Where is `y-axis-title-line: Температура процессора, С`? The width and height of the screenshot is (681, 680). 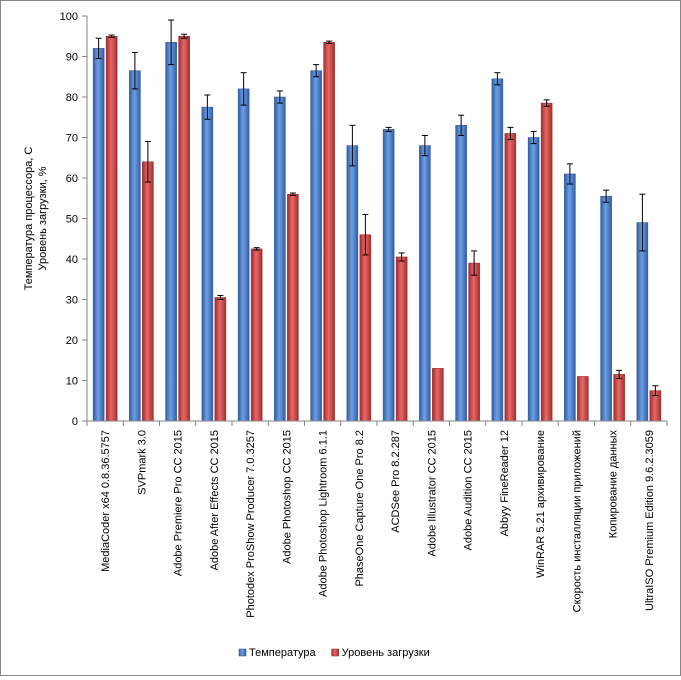 y-axis-title-line: Температура процессора, С is located at coordinates (29, 219).